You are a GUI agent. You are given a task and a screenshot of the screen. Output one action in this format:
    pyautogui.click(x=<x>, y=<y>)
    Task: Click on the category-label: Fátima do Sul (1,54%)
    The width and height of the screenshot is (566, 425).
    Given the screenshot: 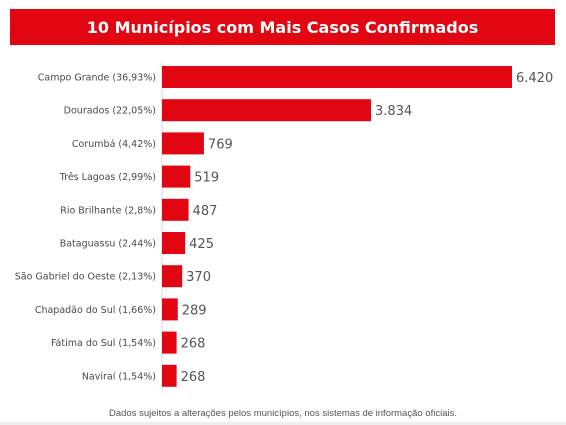 What is the action you would take?
    pyautogui.click(x=103, y=343)
    